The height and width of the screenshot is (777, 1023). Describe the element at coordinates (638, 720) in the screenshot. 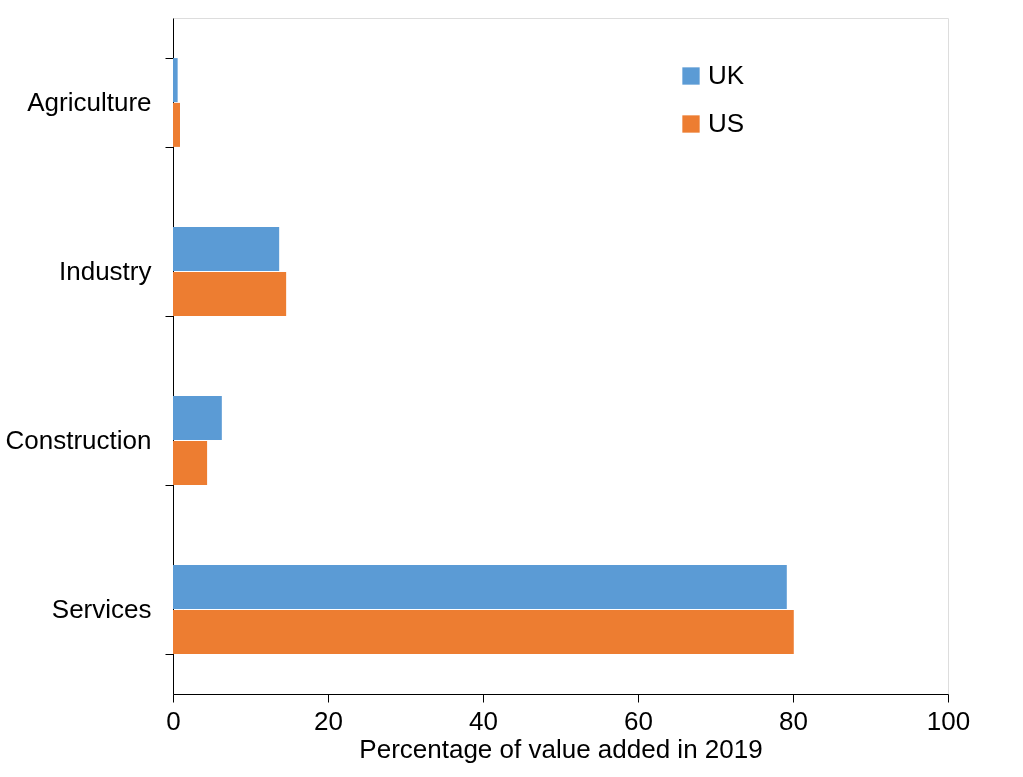

I see `x-tick-label: 60` at that location.